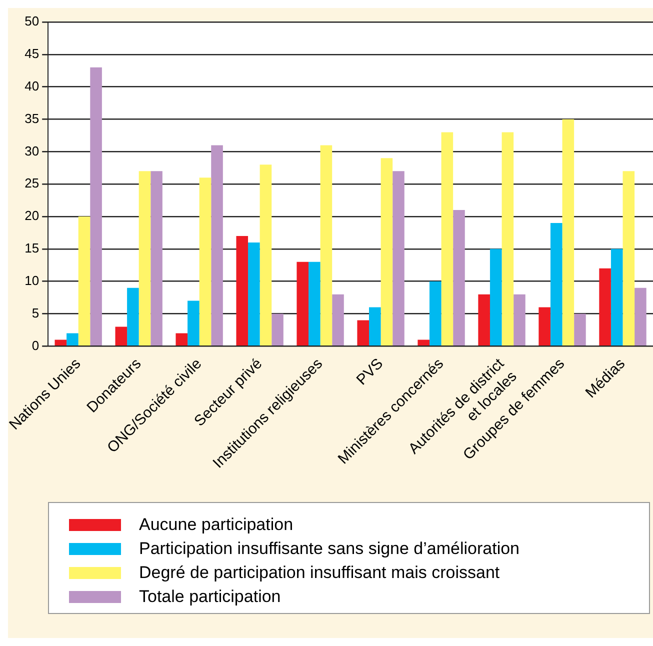 This screenshot has height=646, width=653. What do you see at coordinates (36, 312) in the screenshot?
I see `y-tick-label: 5` at bounding box center [36, 312].